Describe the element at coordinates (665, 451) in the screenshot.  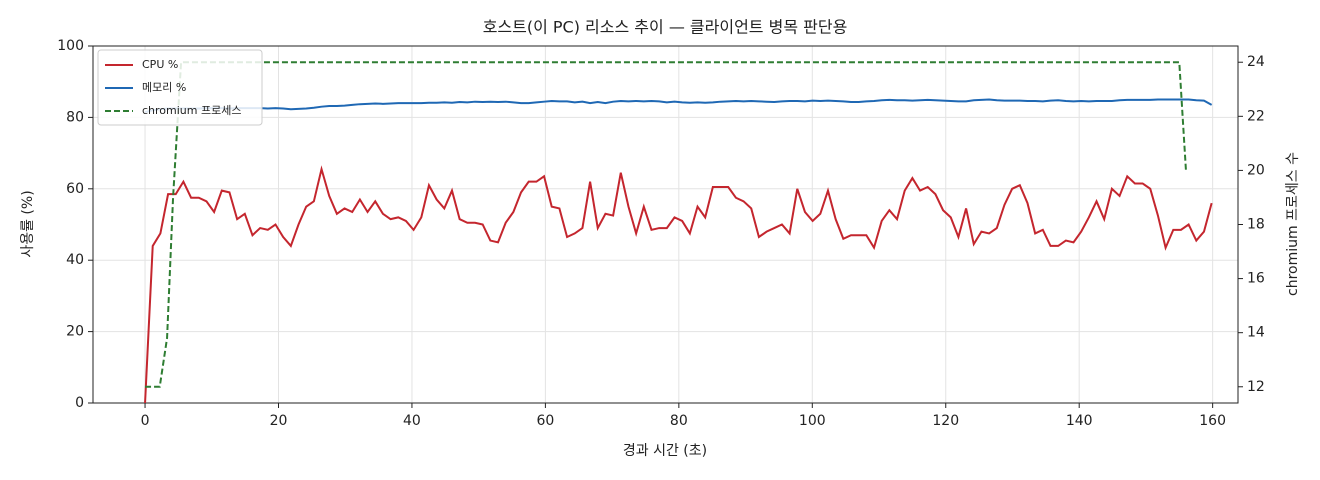
I see `x-axis-label: 경과 시간 (초)` at that location.